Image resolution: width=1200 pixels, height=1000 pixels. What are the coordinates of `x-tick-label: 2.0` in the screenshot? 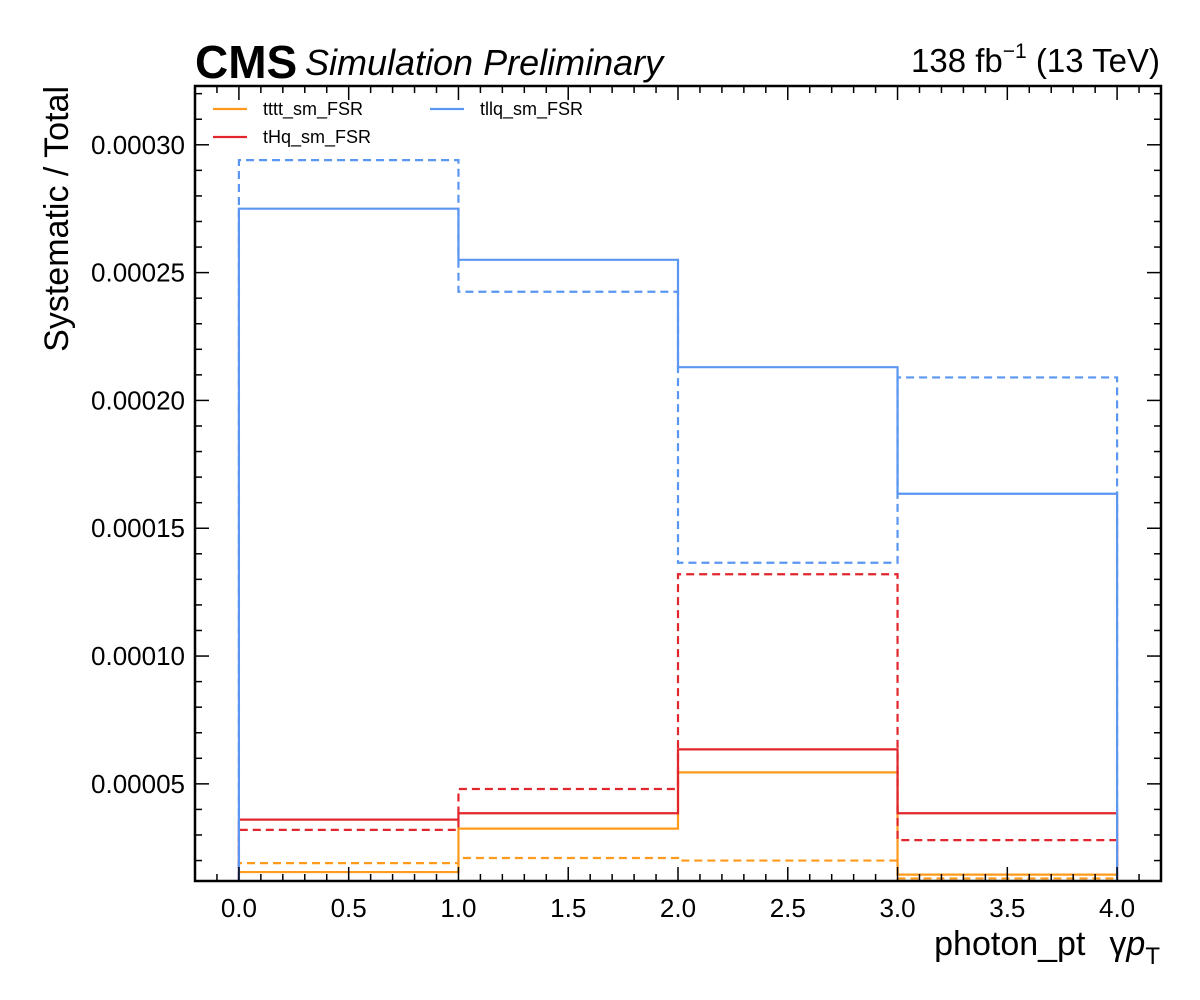 It's located at (678, 908).